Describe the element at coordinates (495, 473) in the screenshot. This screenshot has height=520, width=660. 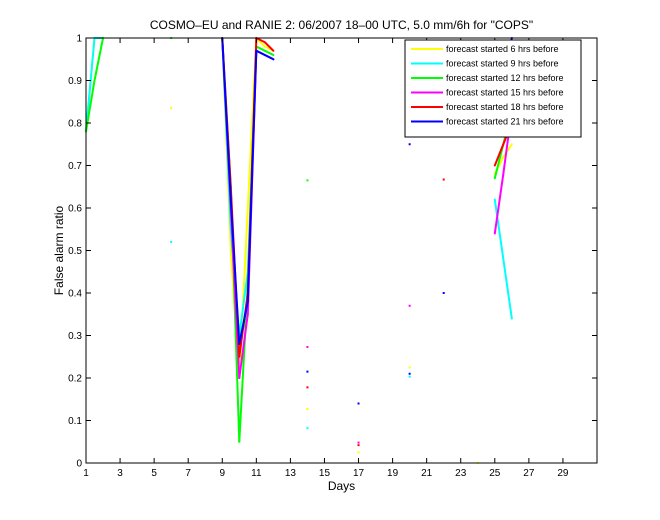
I see `x-tick-label: 25` at that location.